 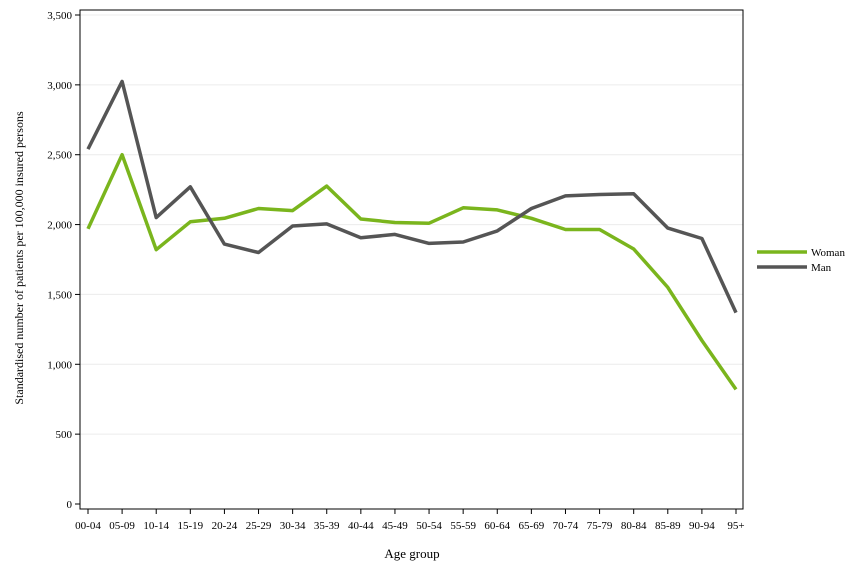 What do you see at coordinates (600, 526) in the screenshot?
I see `x-tick-label: 75-79` at bounding box center [600, 526].